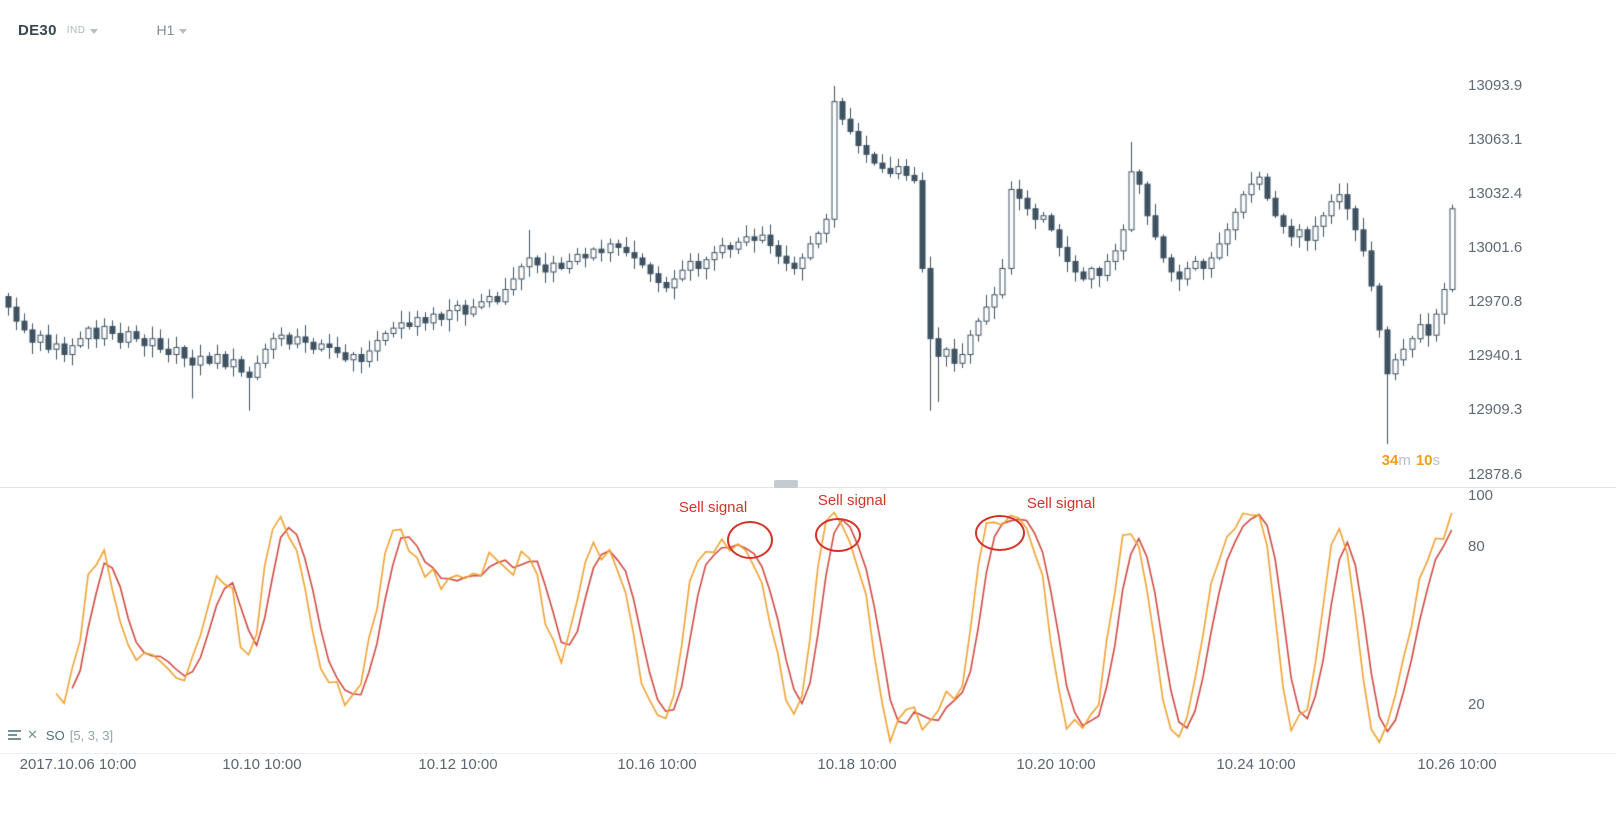 The width and height of the screenshot is (1616, 832). What do you see at coordinates (1436, 460) in the screenshot?
I see `countdown-seconds-unit: s` at bounding box center [1436, 460].